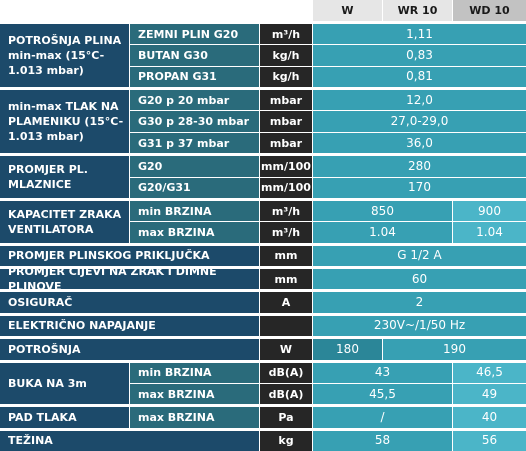 The height and width of the screenshot is (451, 526). Describe the element at coordinates (382, 372) in the screenshot. I see `value: 43` at that location.